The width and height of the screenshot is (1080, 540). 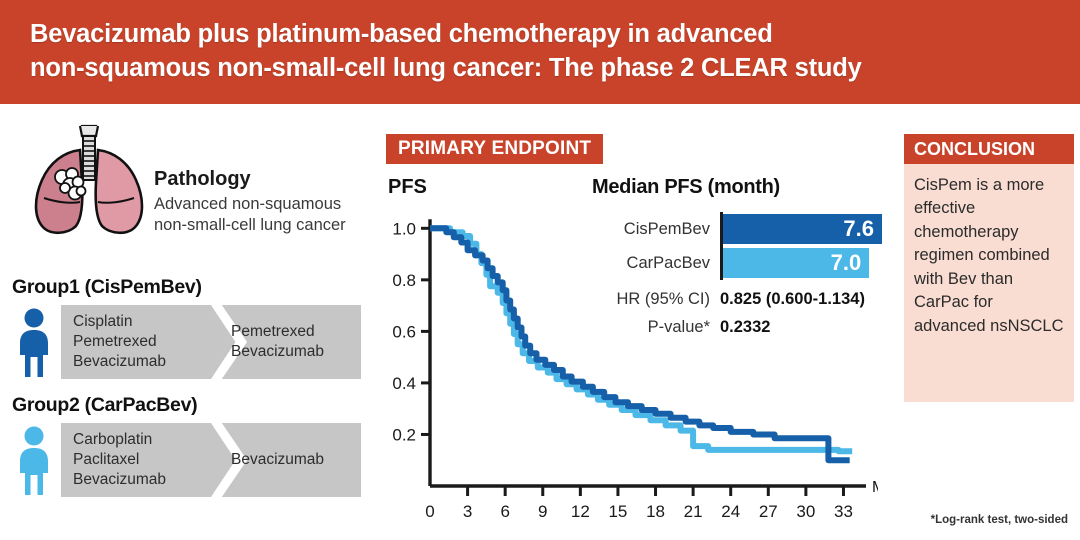 I want to click on bar-value-cispembev: 7.6, so click(x=802, y=229).